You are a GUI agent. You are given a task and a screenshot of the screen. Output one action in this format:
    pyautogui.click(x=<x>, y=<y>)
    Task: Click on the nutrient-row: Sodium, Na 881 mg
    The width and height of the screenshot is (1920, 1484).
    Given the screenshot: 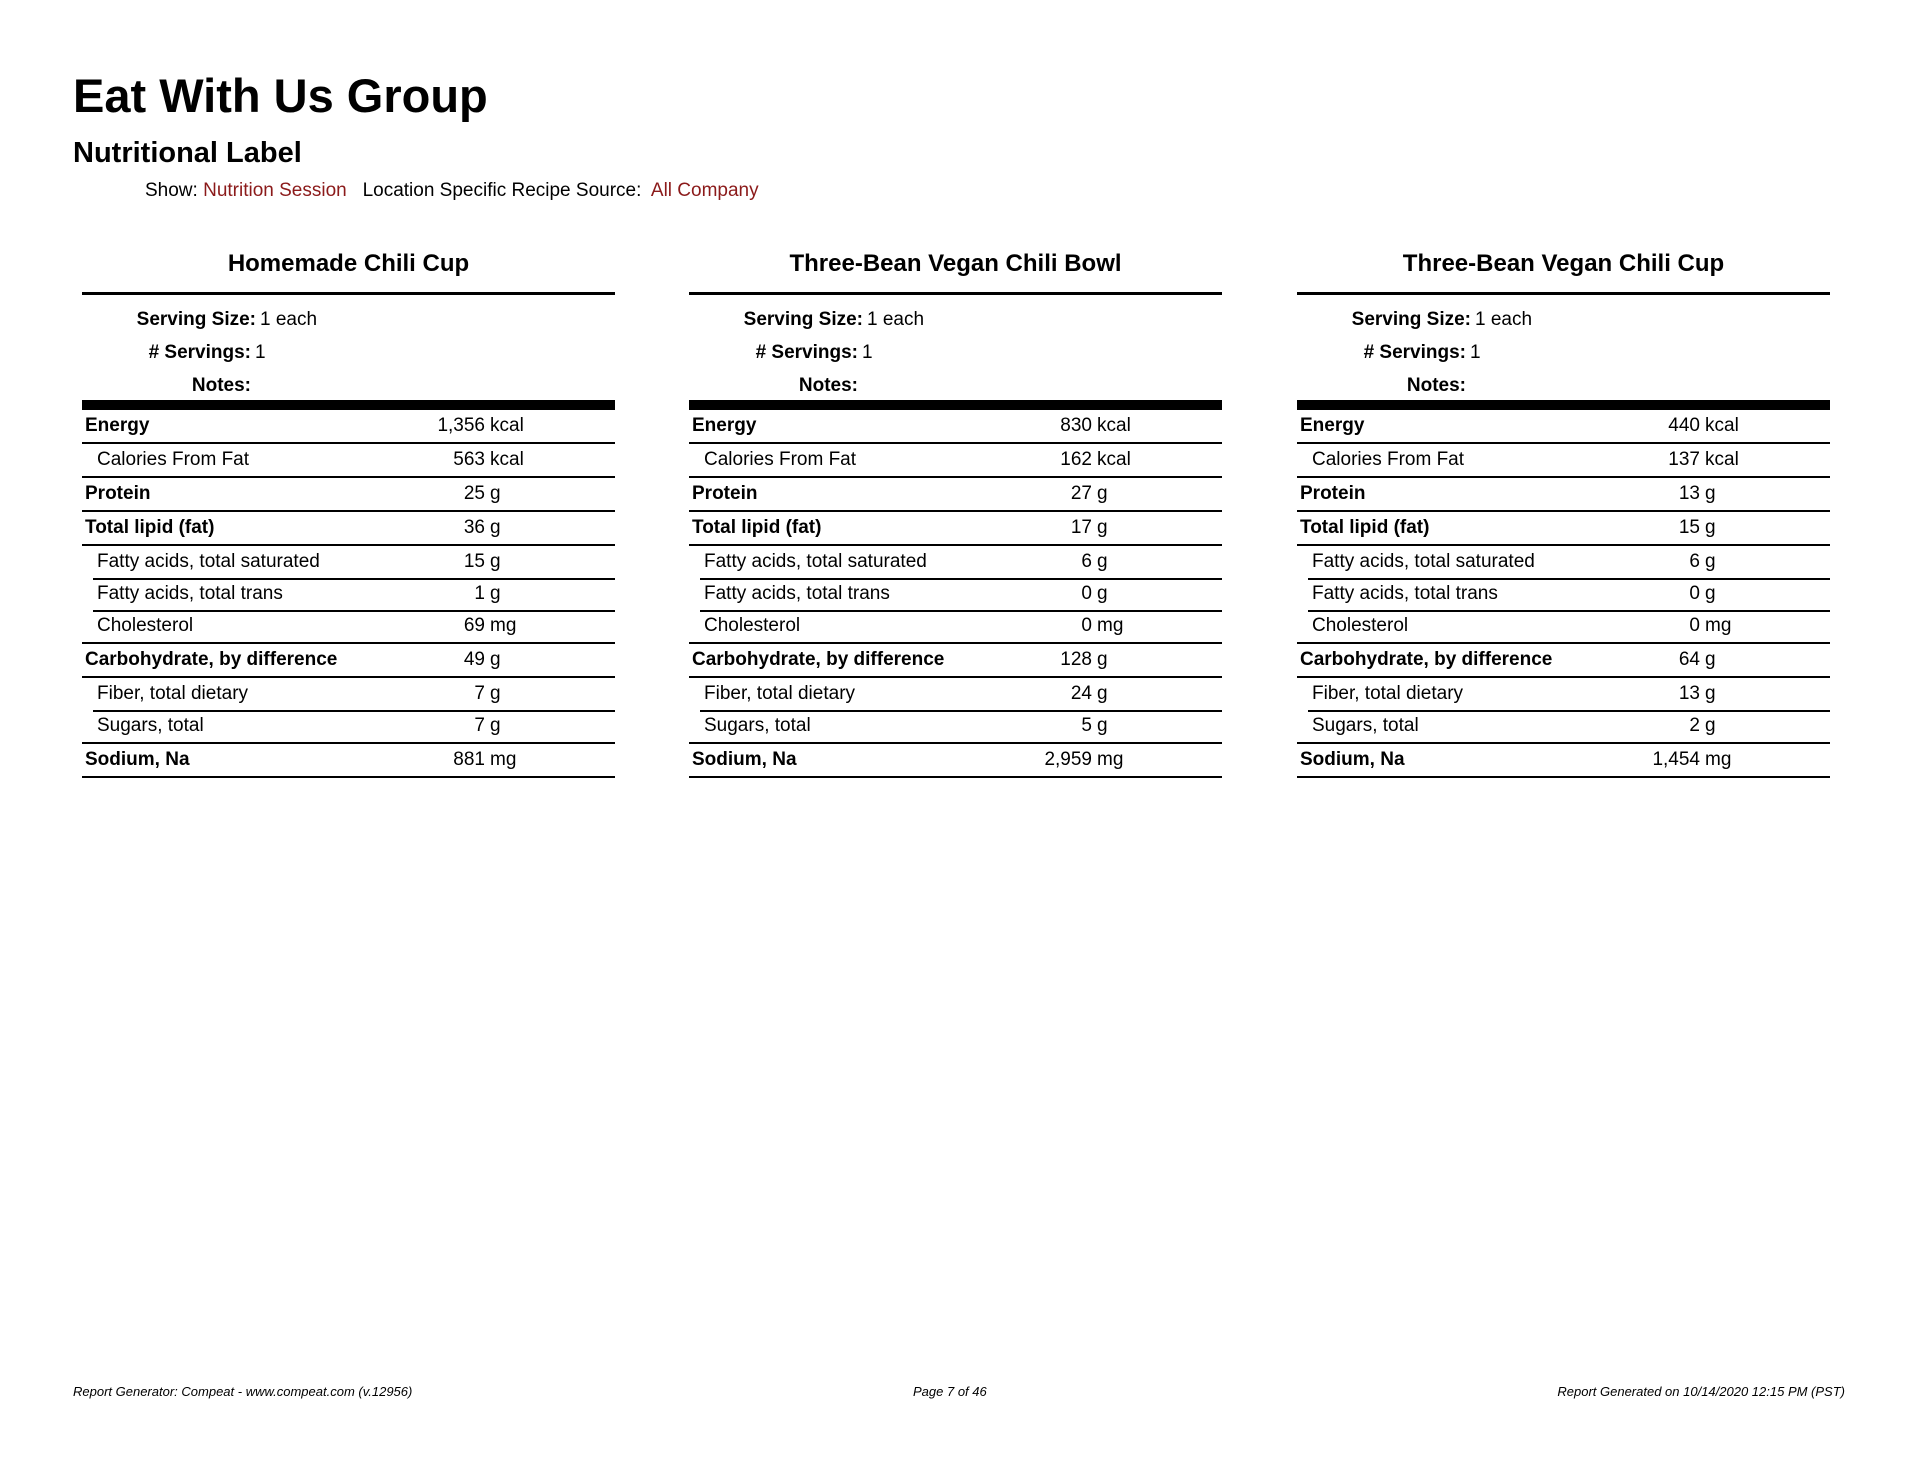 What is the action you would take?
    pyautogui.click(x=348, y=761)
    